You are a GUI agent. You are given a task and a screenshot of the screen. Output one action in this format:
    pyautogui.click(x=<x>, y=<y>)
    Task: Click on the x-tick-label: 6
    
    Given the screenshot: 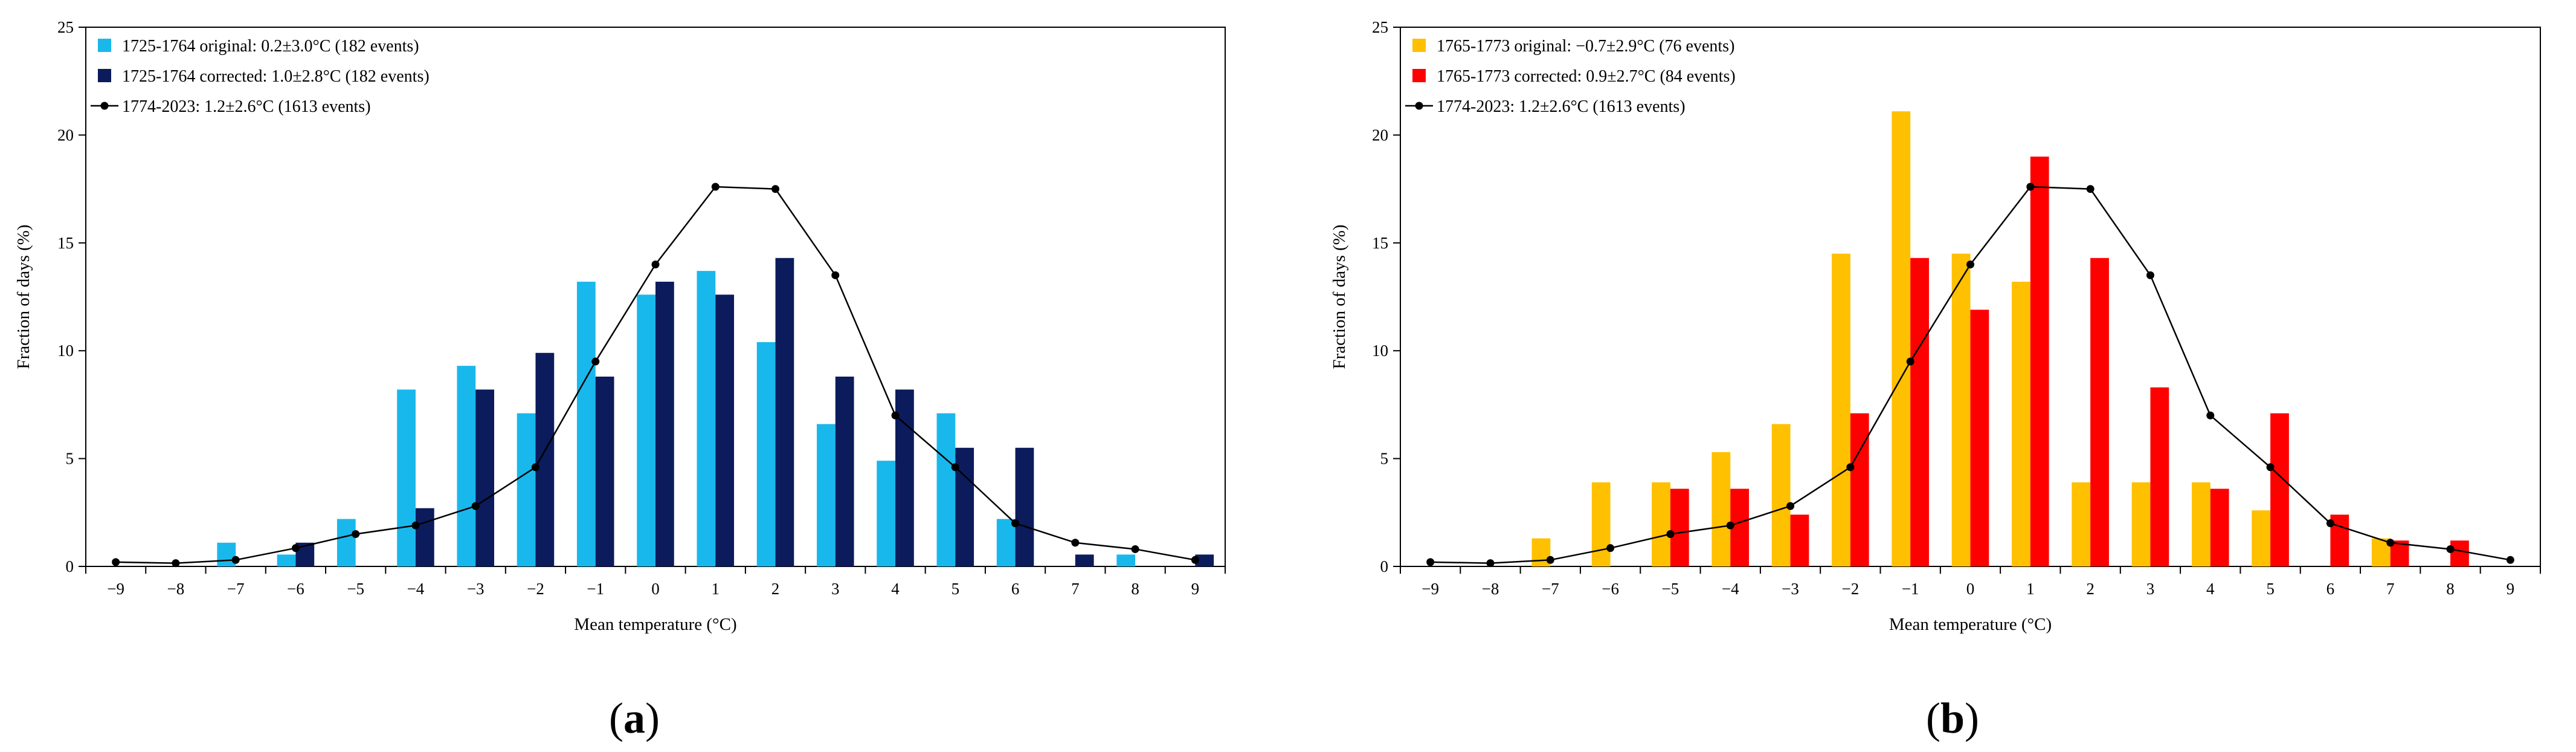 What is the action you would take?
    pyautogui.click(x=2330, y=589)
    